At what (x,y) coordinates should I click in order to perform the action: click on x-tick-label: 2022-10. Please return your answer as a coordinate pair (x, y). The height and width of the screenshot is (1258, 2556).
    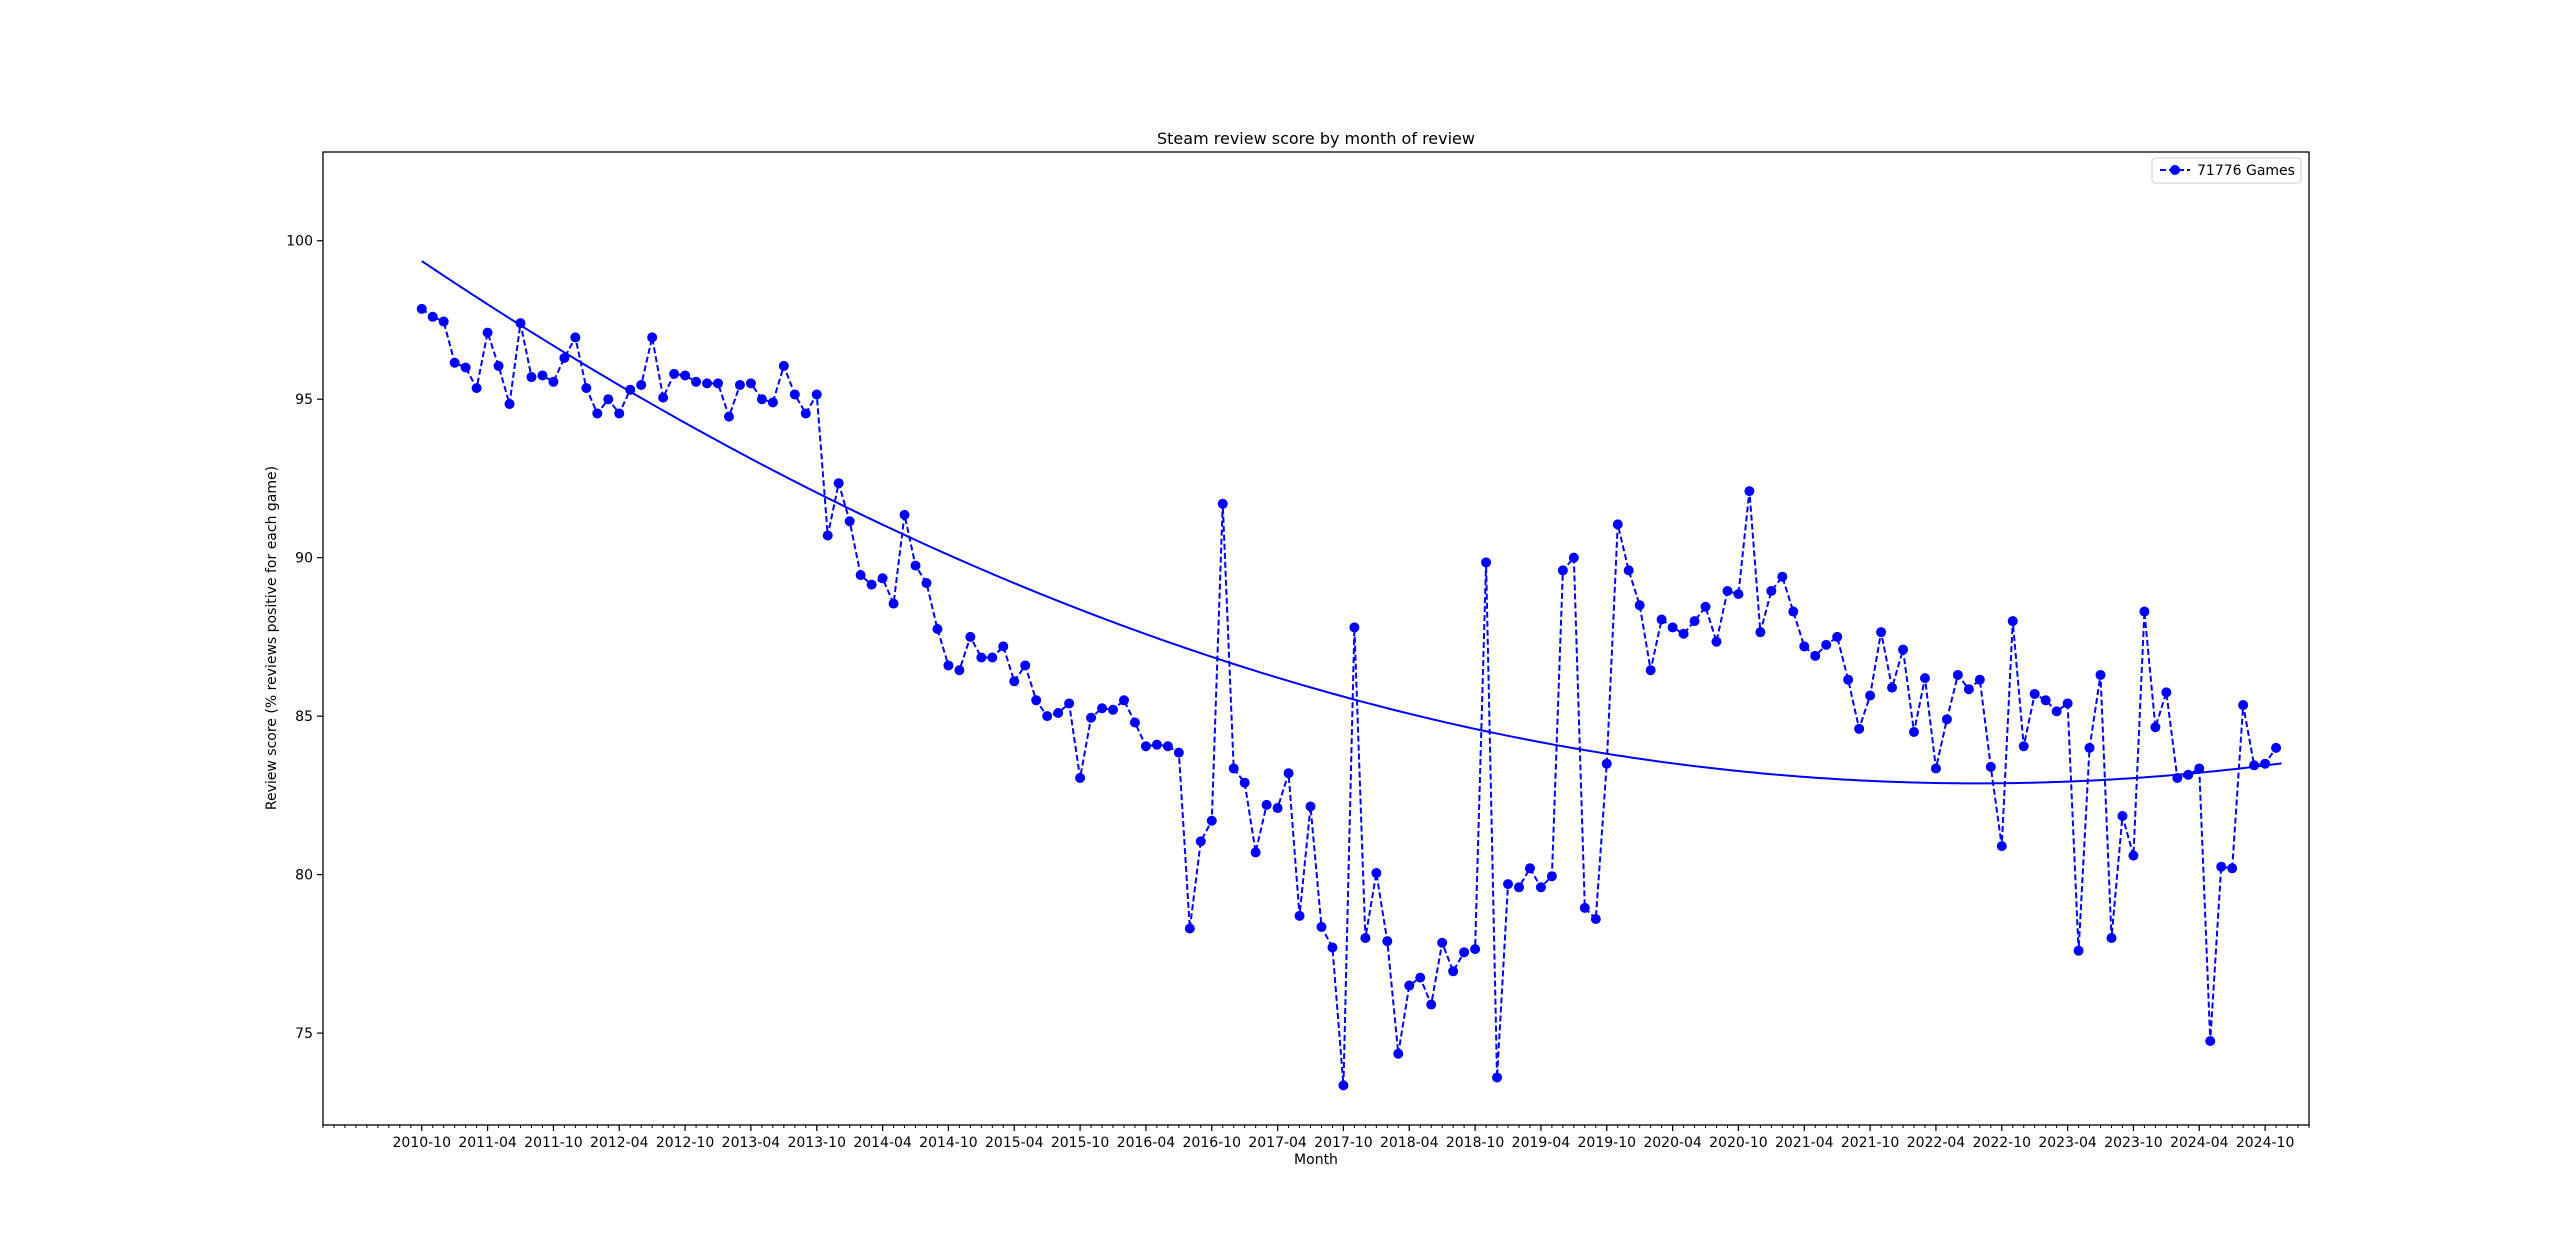
    Looking at the image, I should click on (2002, 1143).